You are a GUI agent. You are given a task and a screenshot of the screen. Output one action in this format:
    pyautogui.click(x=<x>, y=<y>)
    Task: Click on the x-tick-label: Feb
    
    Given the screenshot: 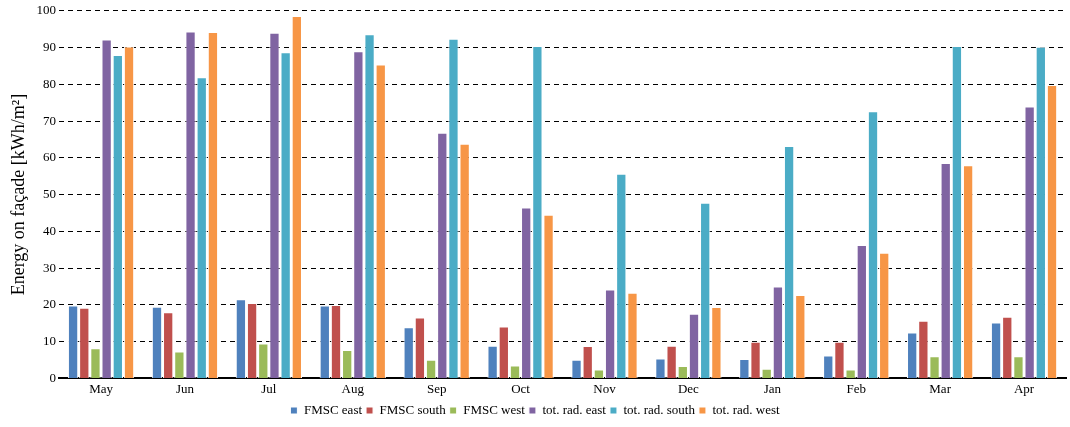 What is the action you would take?
    pyautogui.click(x=856, y=388)
    